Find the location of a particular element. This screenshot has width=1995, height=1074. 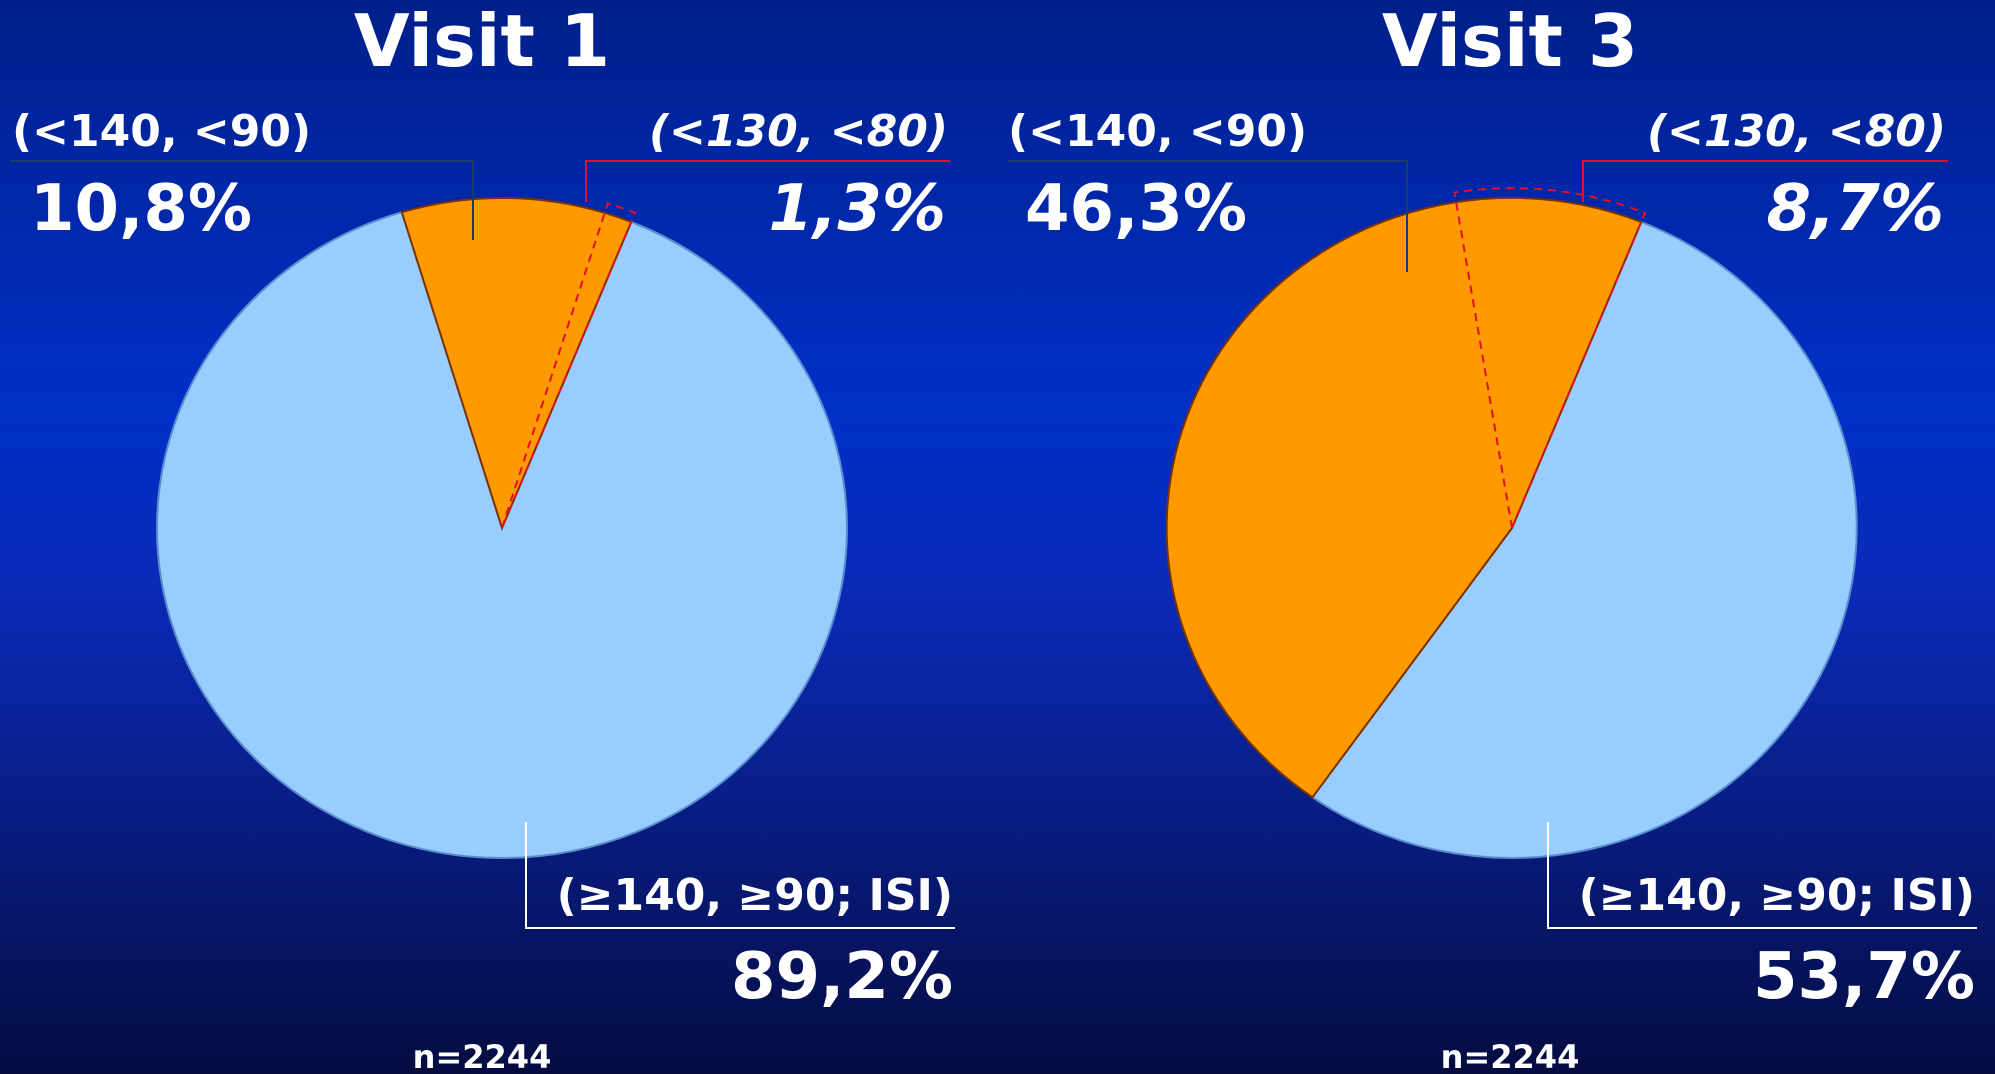

slice-value-uncontrolled-visit-3: 53,7% is located at coordinates (1864, 977).